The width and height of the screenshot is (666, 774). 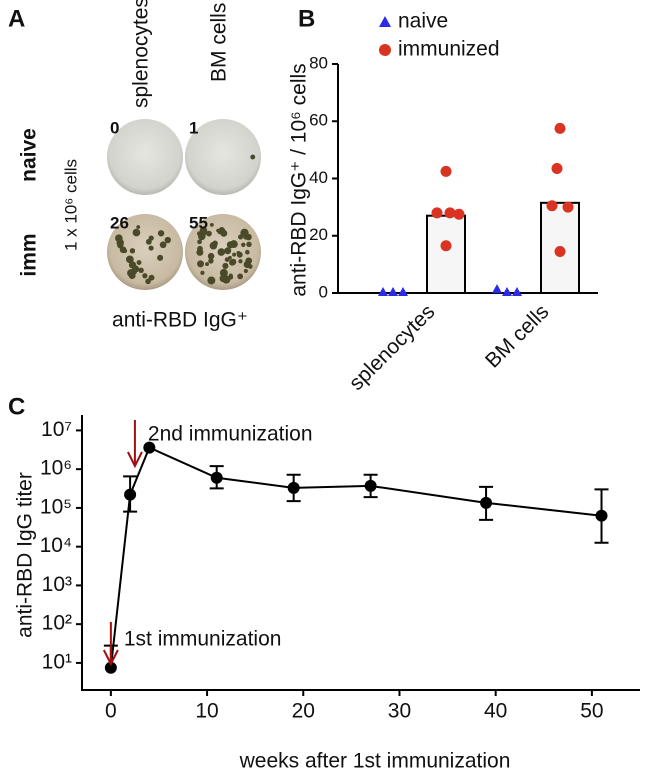 What do you see at coordinates (56, 506) in the screenshot?
I see `y-tick-label: 10⁵` at bounding box center [56, 506].